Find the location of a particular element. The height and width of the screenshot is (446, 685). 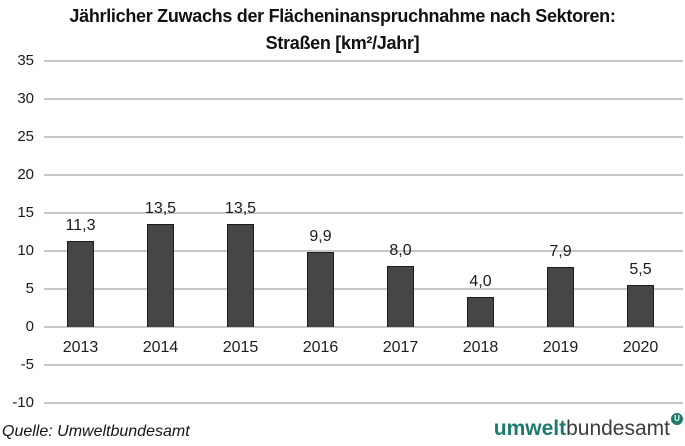

x-tick-label: 2017 is located at coordinates (400, 347).